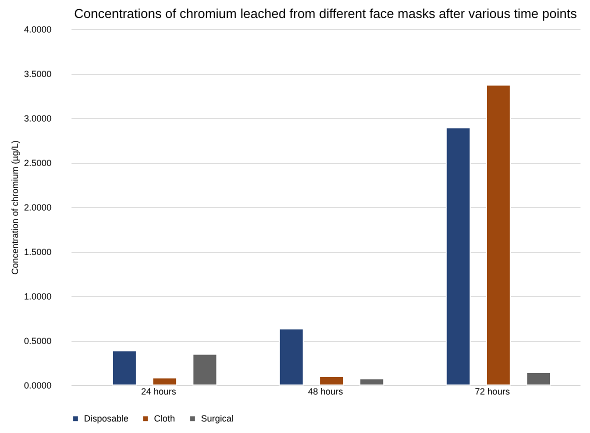 This screenshot has width=590, height=433. I want to click on x-tick-label: 48 hours, so click(326, 391).